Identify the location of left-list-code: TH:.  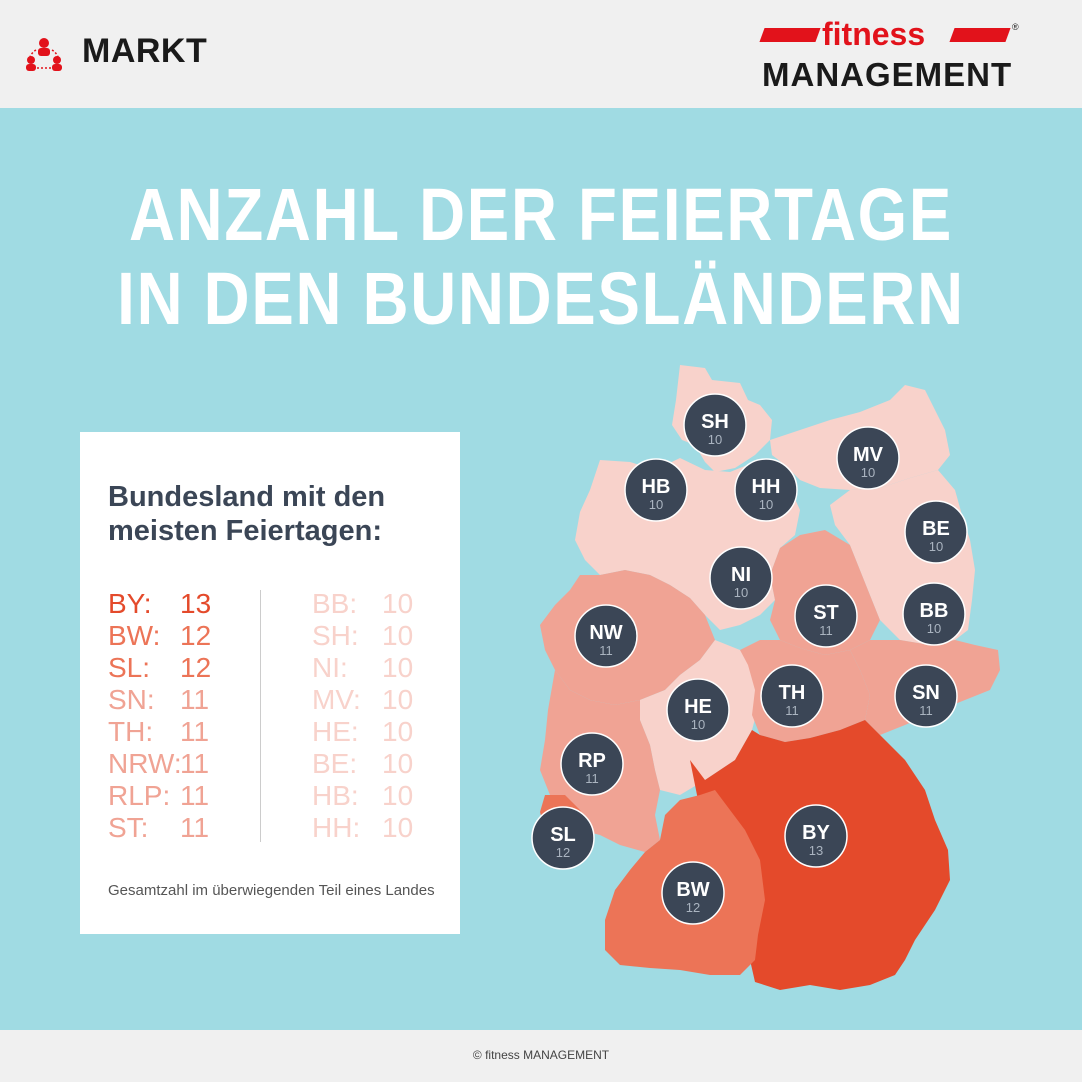
(131, 731).